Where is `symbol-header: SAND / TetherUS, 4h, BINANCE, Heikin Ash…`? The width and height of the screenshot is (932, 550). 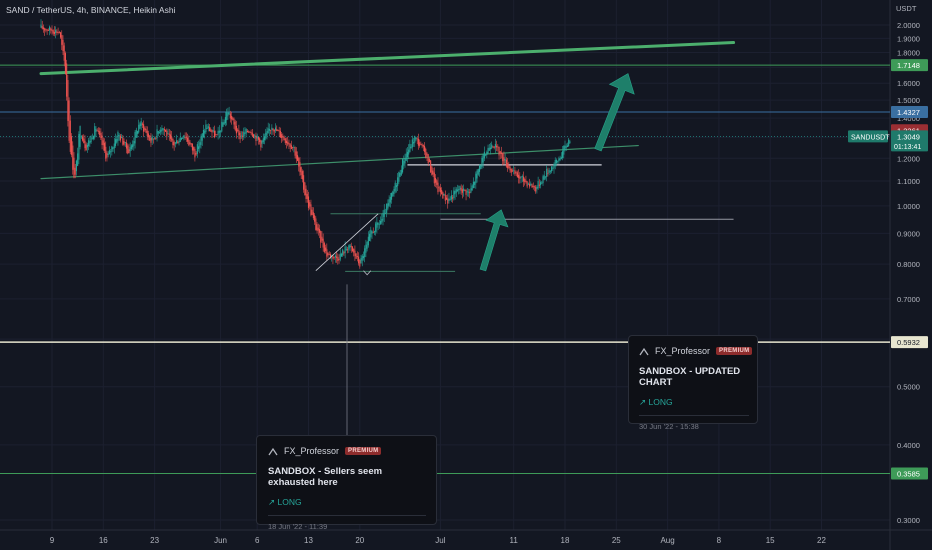 symbol-header: SAND / TetherUS, 4h, BINANCE, Heikin Ash… is located at coordinates (90, 10).